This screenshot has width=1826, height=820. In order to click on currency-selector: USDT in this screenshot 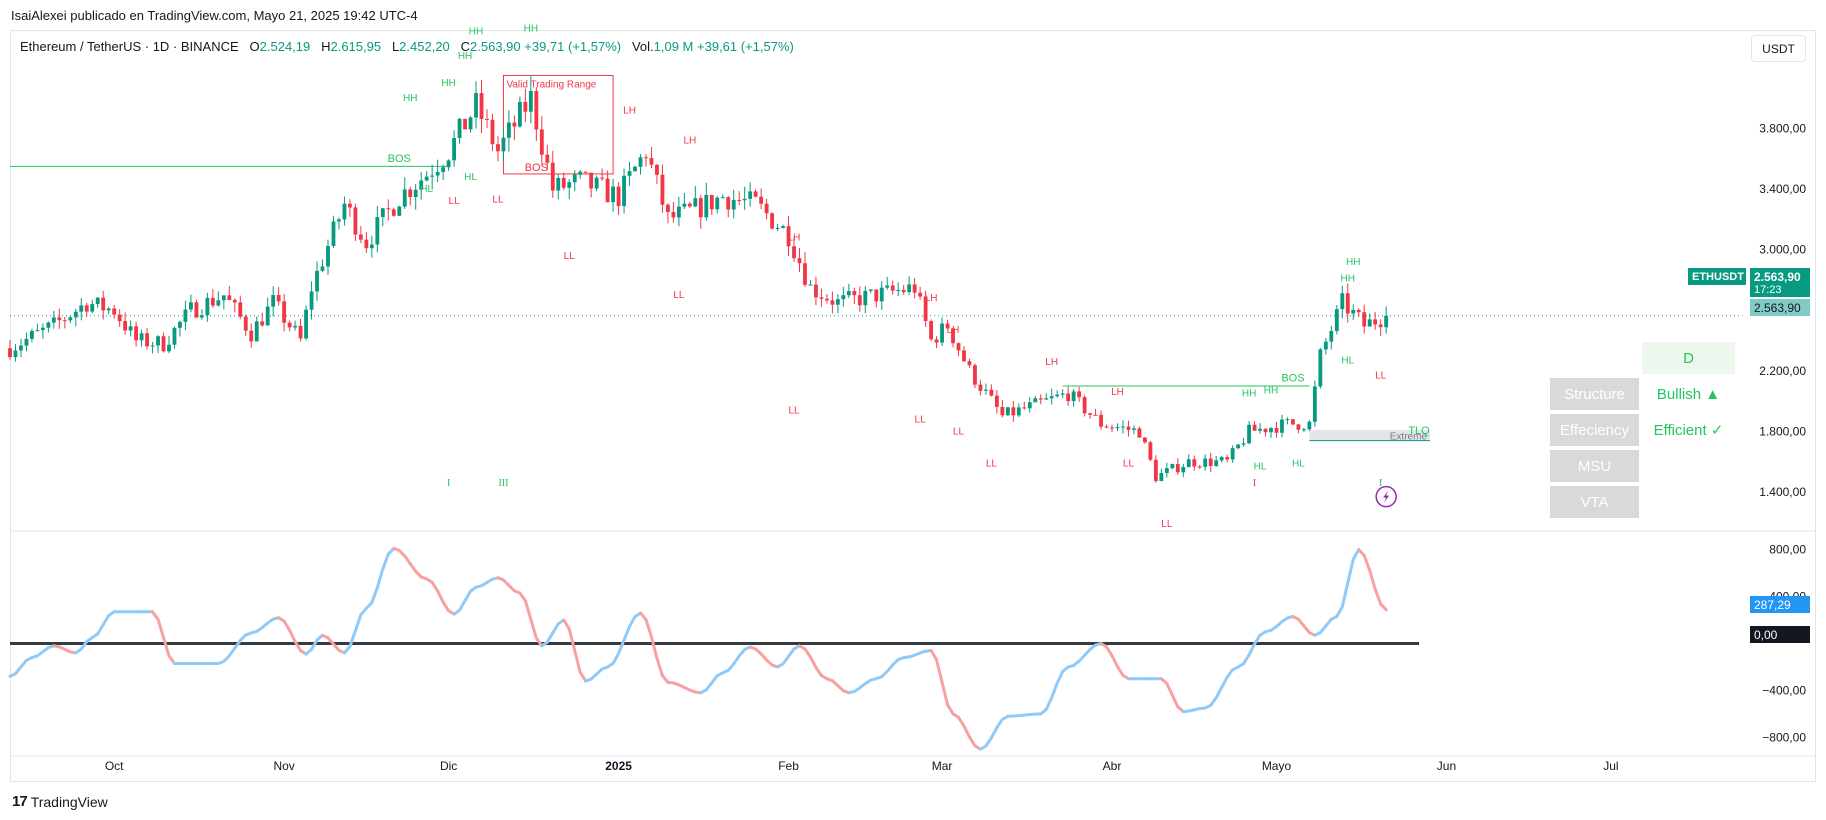, I will do `click(1778, 48)`.